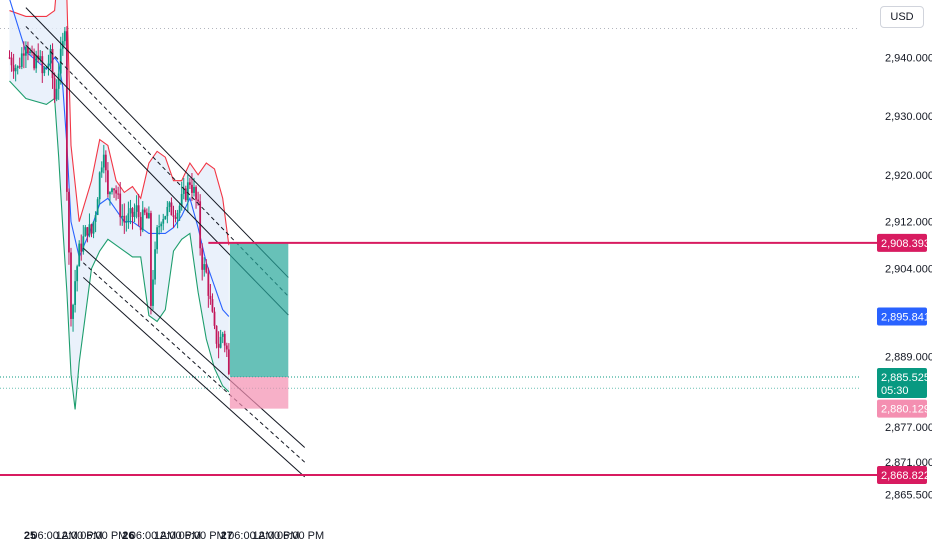  I want to click on price-tick-label: 2,940.000, so click(908, 59).